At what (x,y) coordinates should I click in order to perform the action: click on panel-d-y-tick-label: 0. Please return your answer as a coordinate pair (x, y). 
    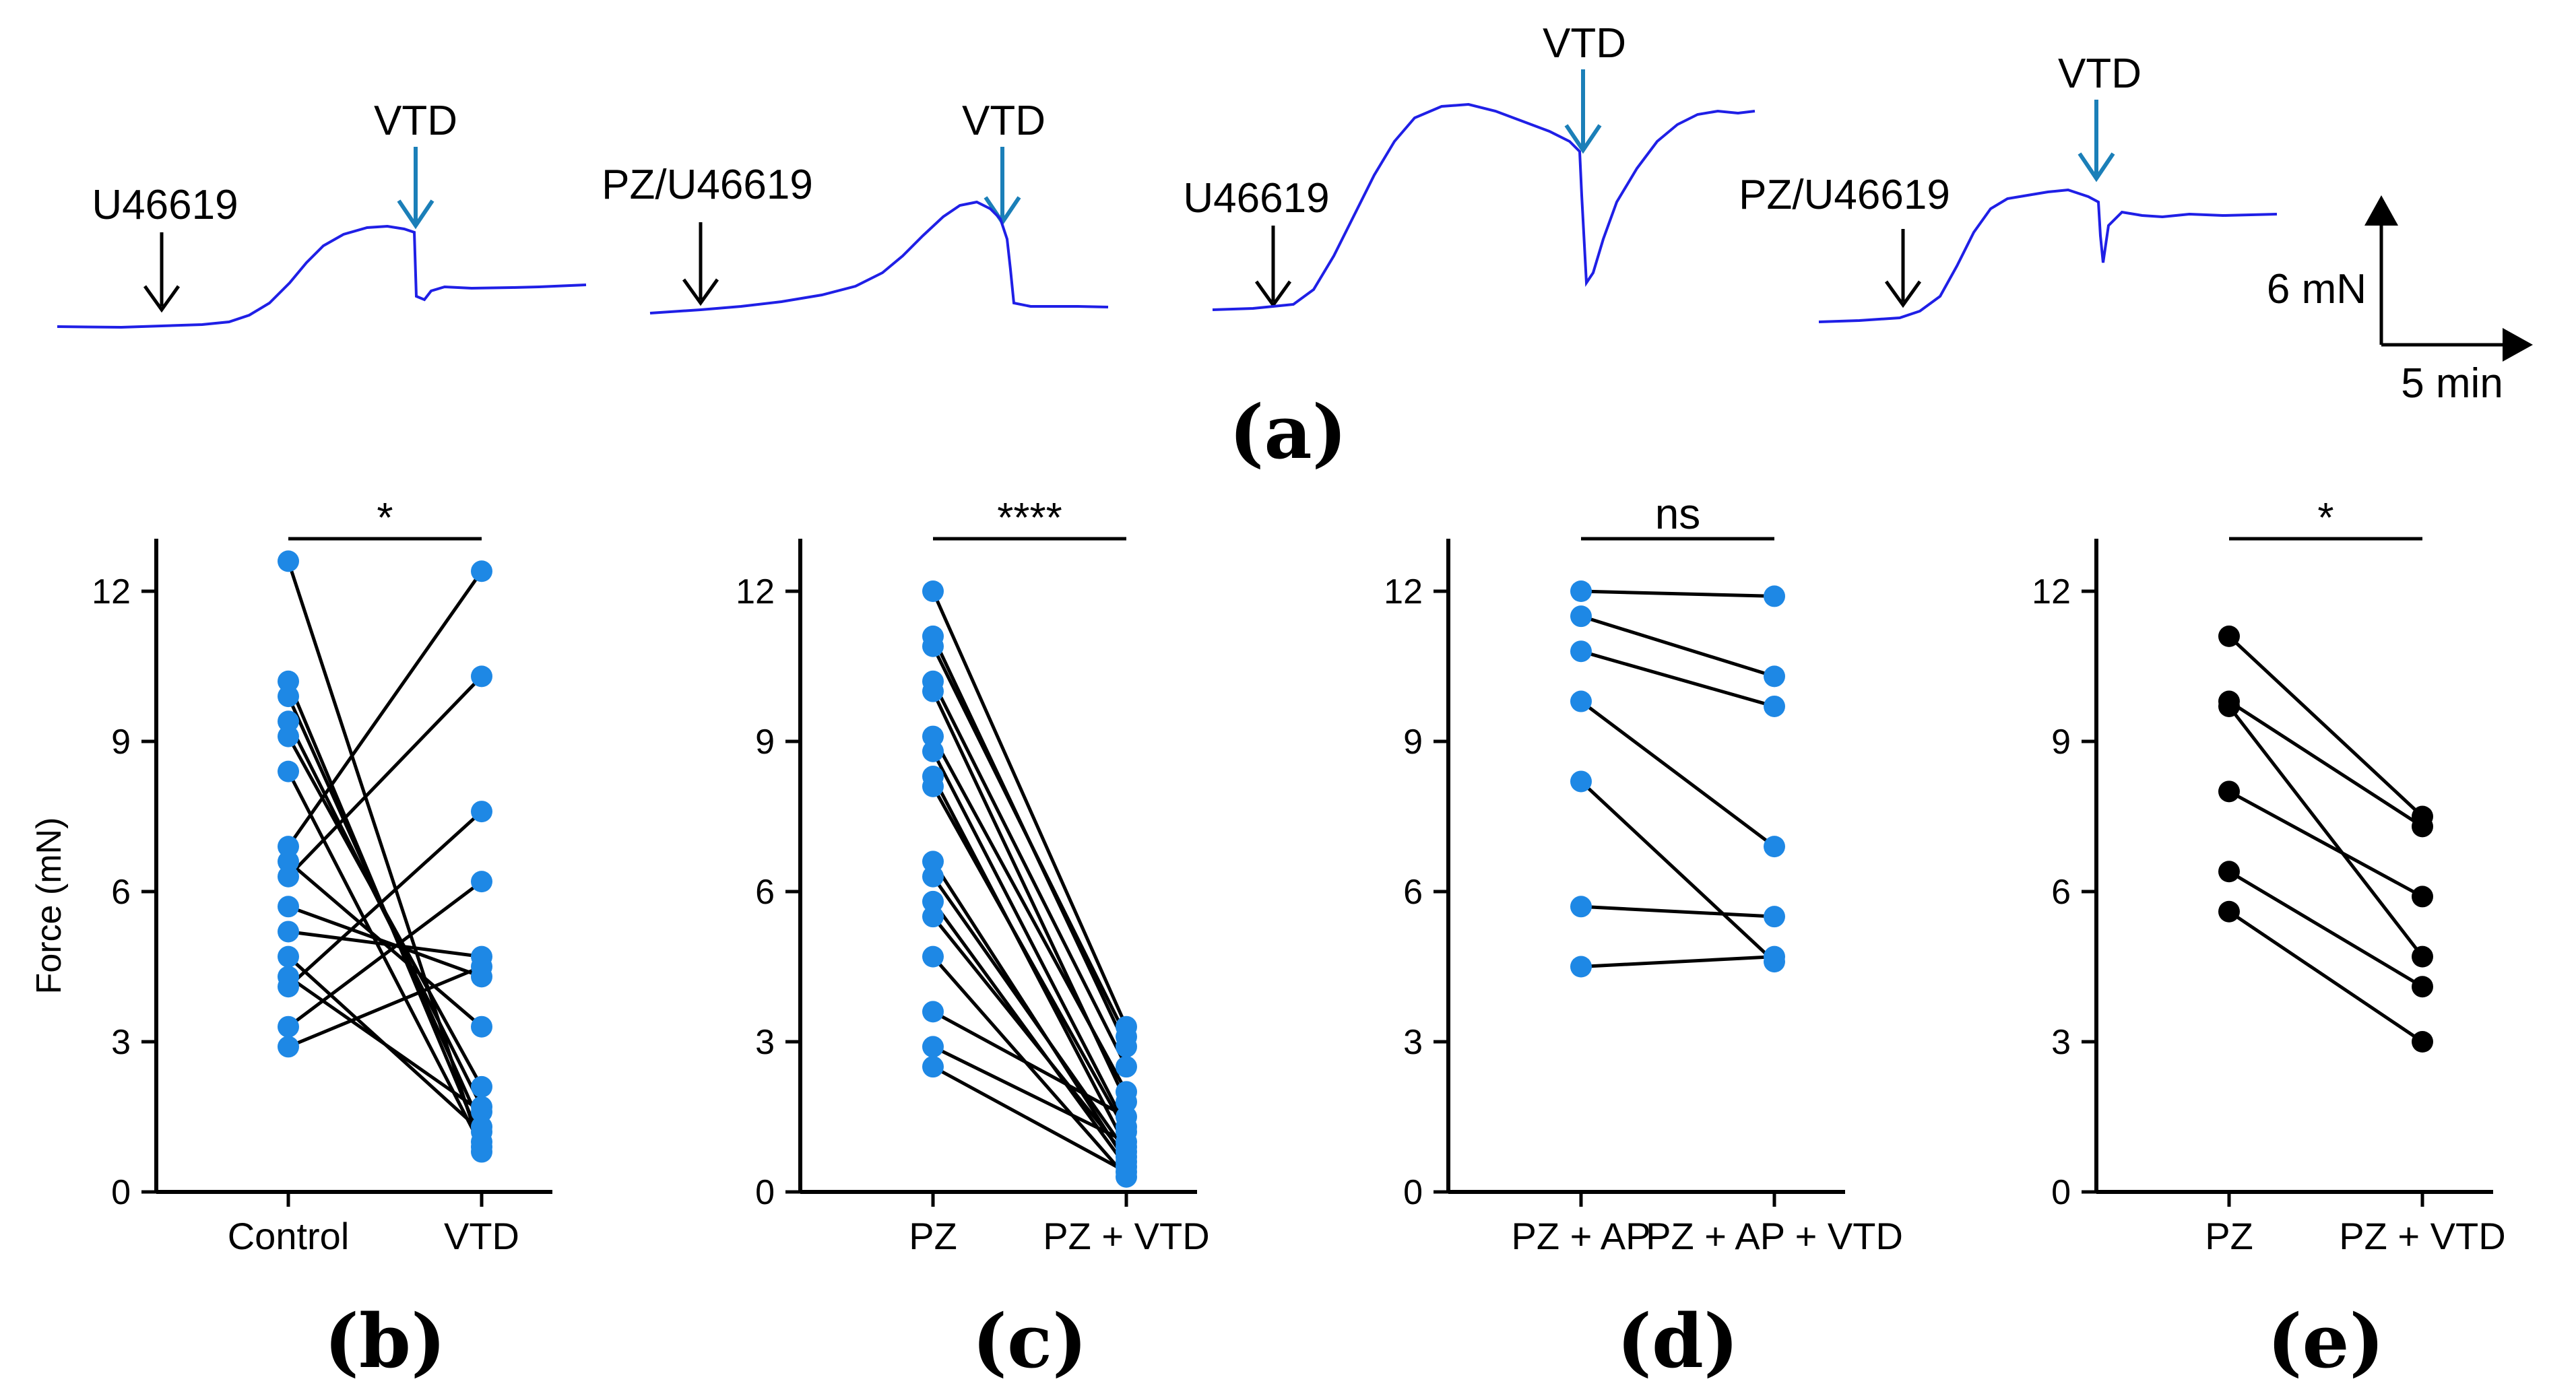
    Looking at the image, I should click on (1413, 1193).